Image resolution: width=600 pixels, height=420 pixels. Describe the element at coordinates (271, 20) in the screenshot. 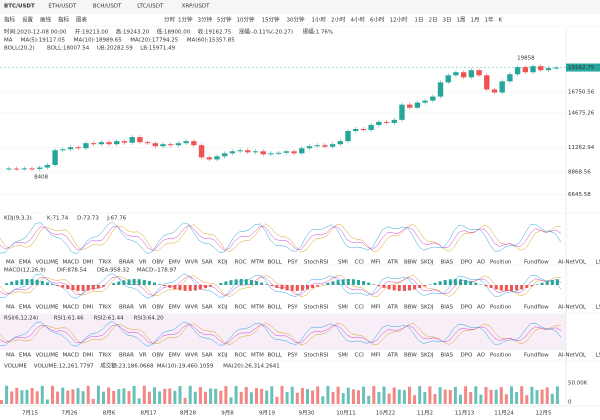

I see `period-button: 15分钟` at that location.